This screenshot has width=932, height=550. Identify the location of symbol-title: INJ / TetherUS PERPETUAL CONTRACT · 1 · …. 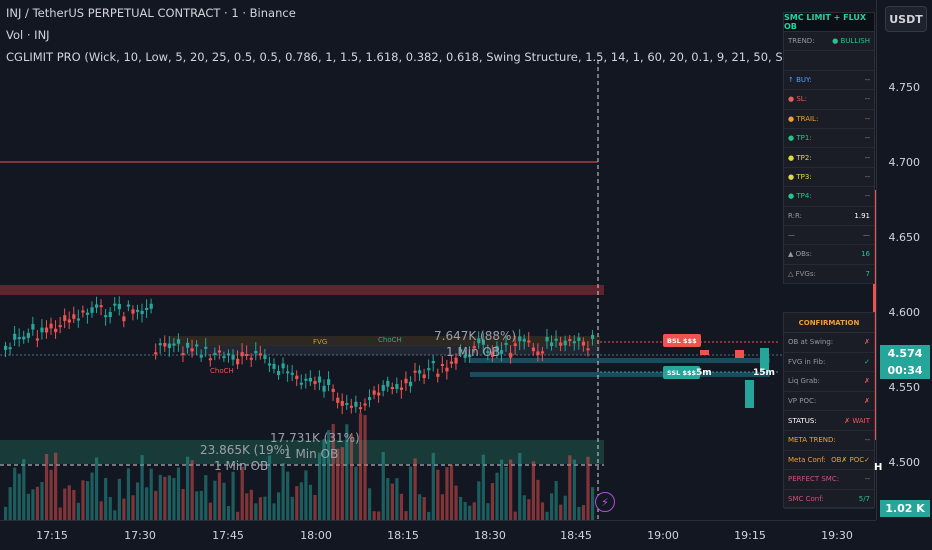
(151, 13).